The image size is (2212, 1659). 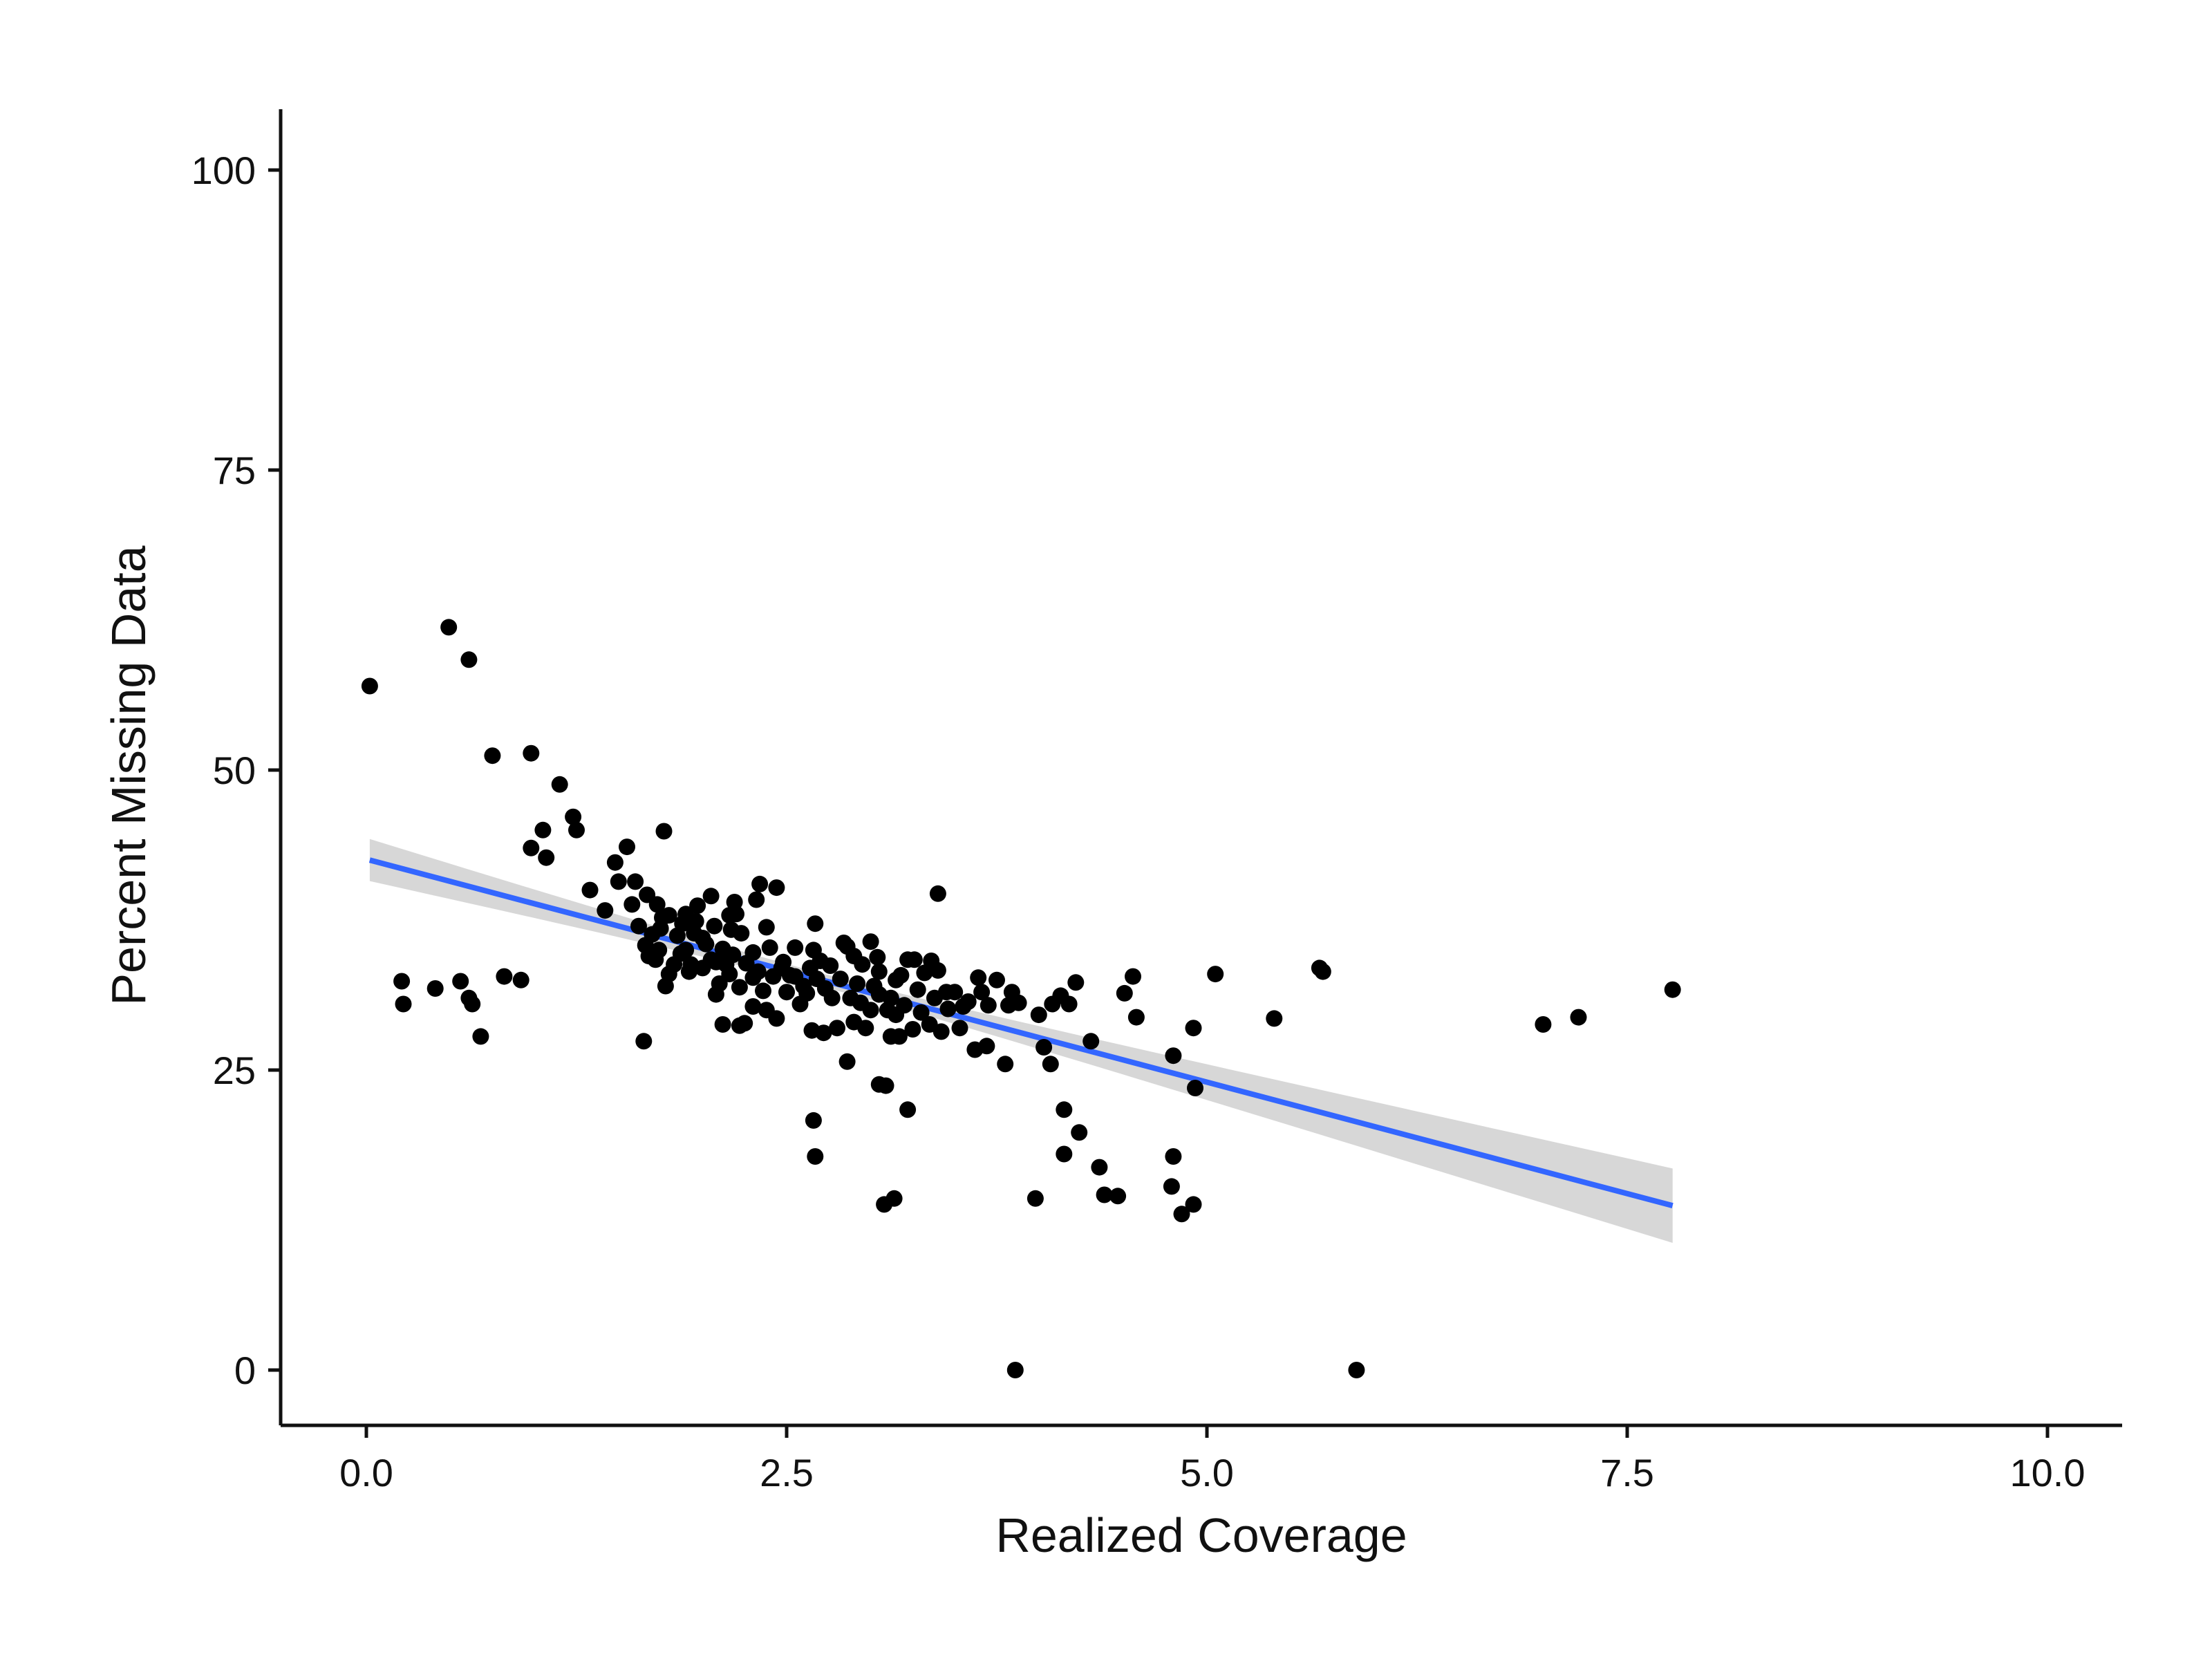 I want to click on confidence-band, so click(x=1021, y=1040).